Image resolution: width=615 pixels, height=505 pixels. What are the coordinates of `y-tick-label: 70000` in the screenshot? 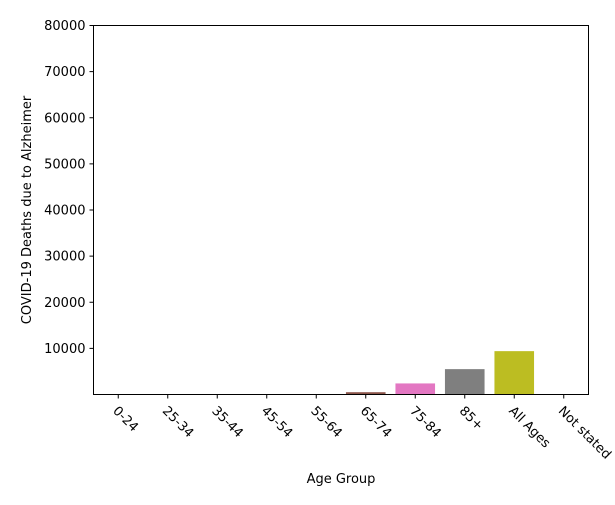 It's located at (64, 72).